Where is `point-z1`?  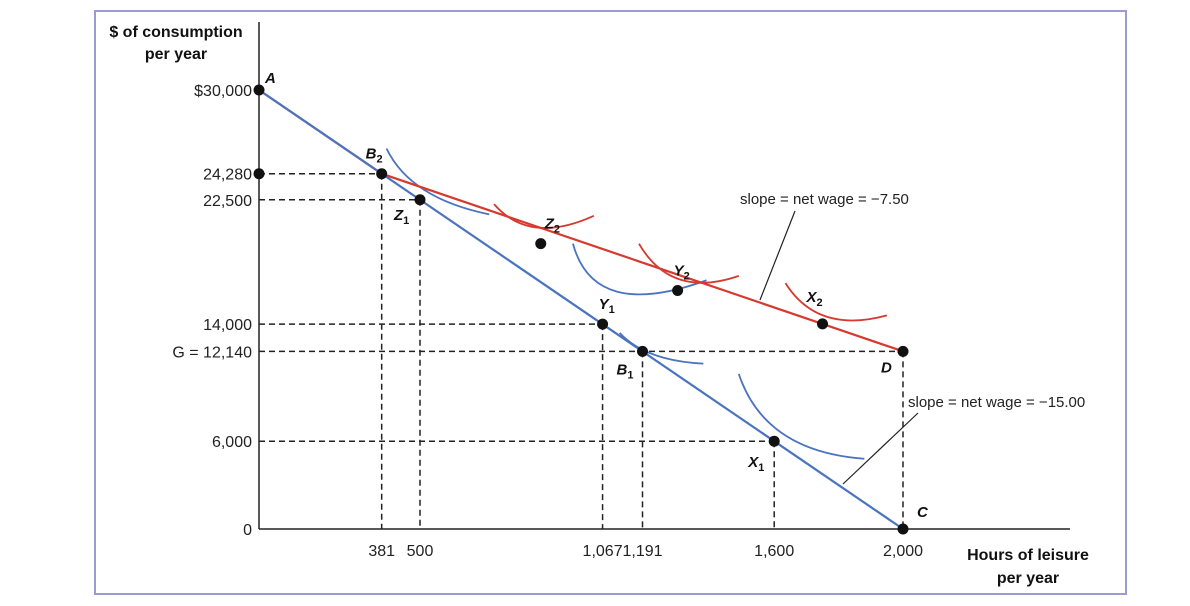
point-z1 is located at coordinates (420, 200).